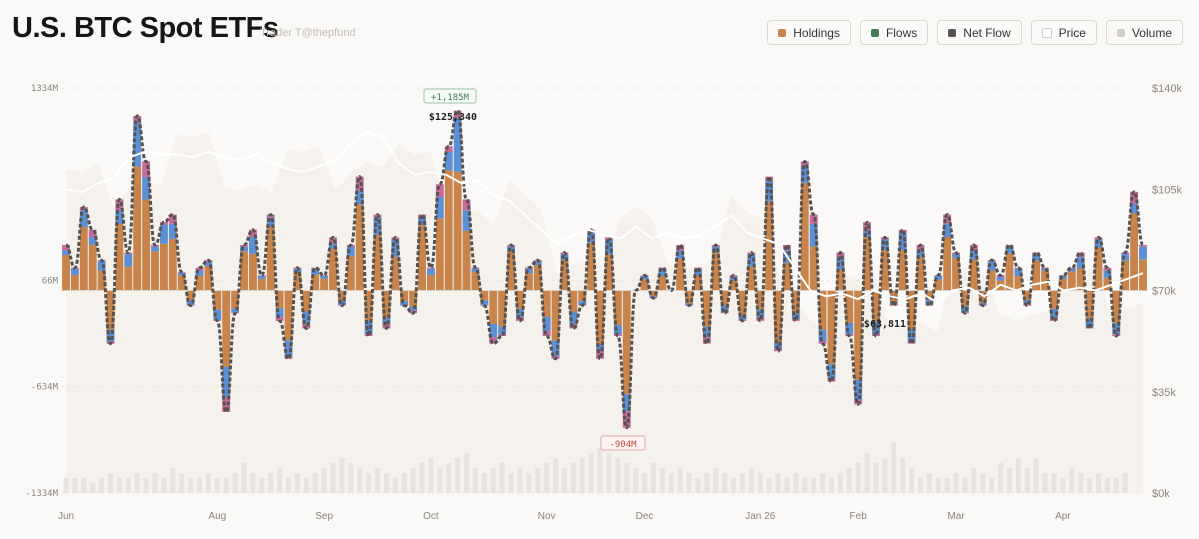 The height and width of the screenshot is (539, 1199). I want to click on month-label: Dec, so click(645, 516).